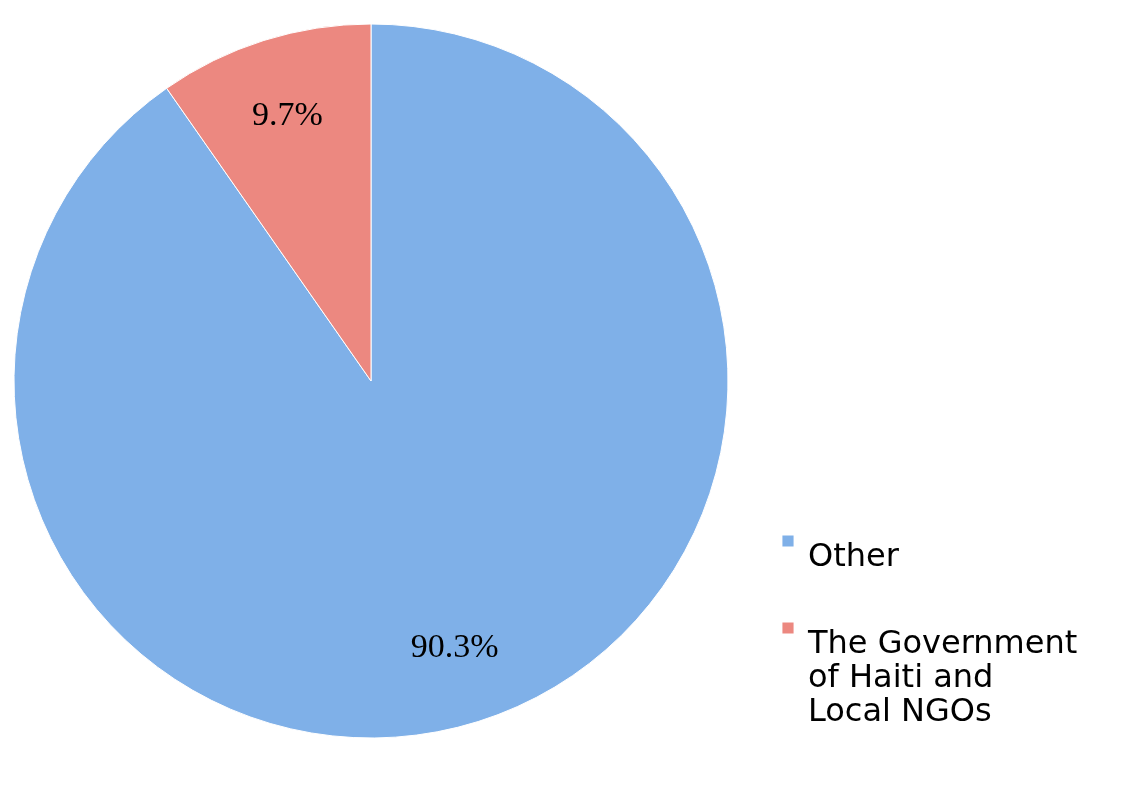 The height and width of the screenshot is (788, 1122). What do you see at coordinates (942, 676) in the screenshot?
I see `legend-label: The Government of Haiti and Local NGOs` at bounding box center [942, 676].